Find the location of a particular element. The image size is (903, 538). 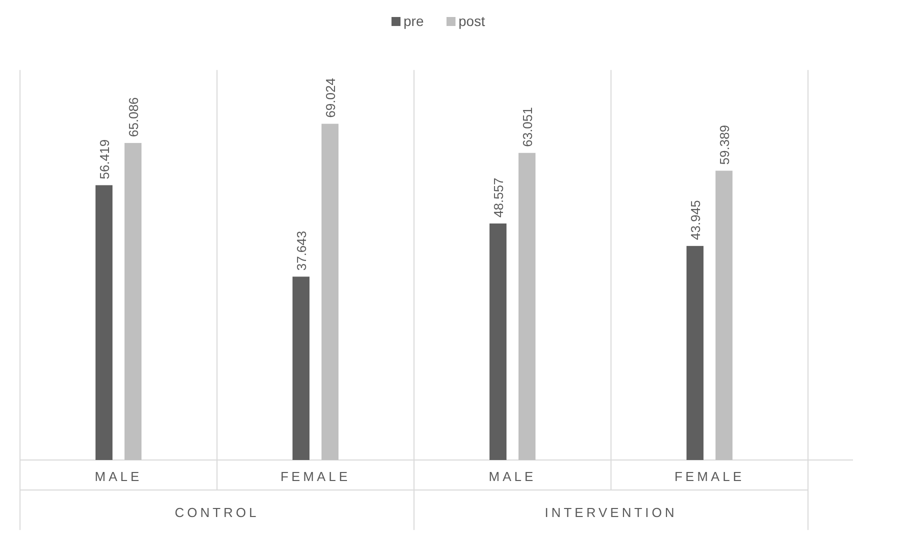

text: CONTROL is located at coordinates (217, 512).